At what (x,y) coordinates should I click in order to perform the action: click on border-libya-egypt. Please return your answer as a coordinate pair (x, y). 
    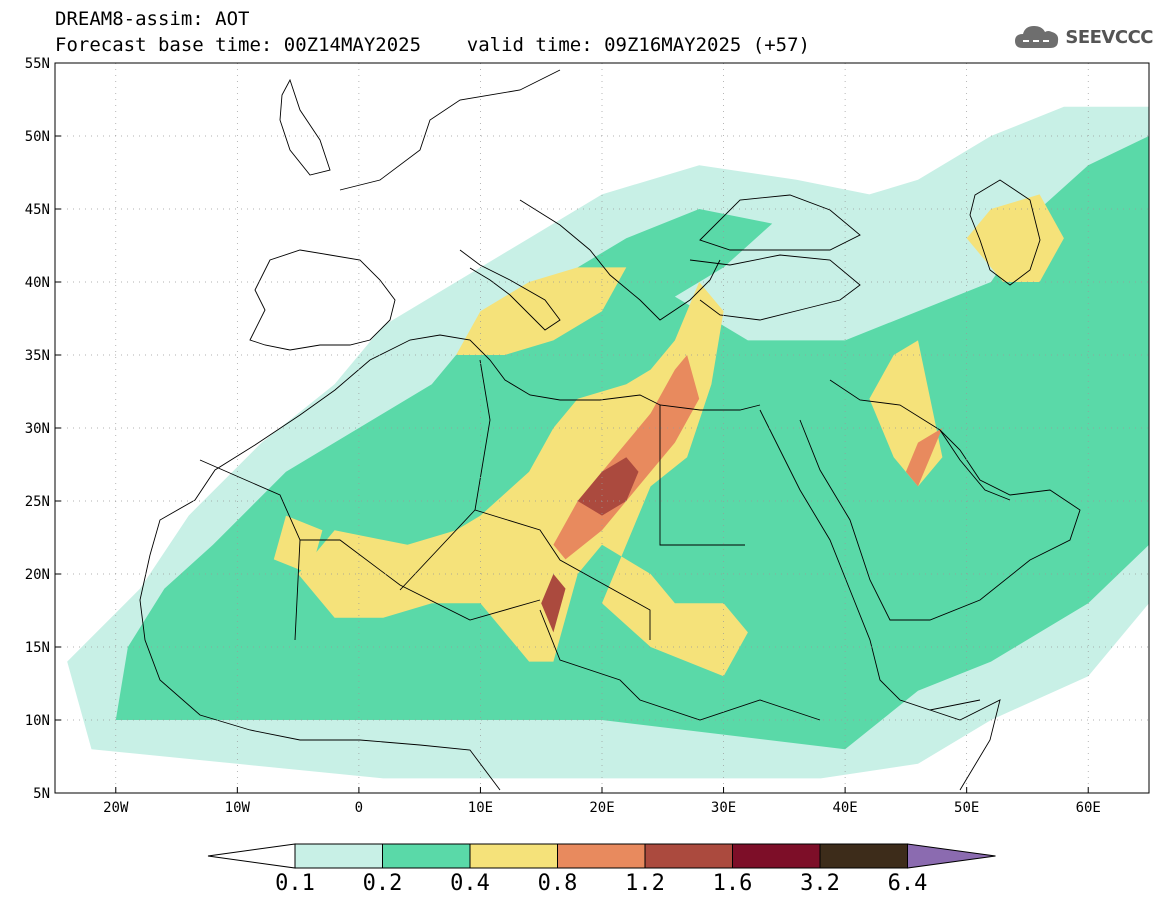
    Looking at the image, I should click on (702, 475).